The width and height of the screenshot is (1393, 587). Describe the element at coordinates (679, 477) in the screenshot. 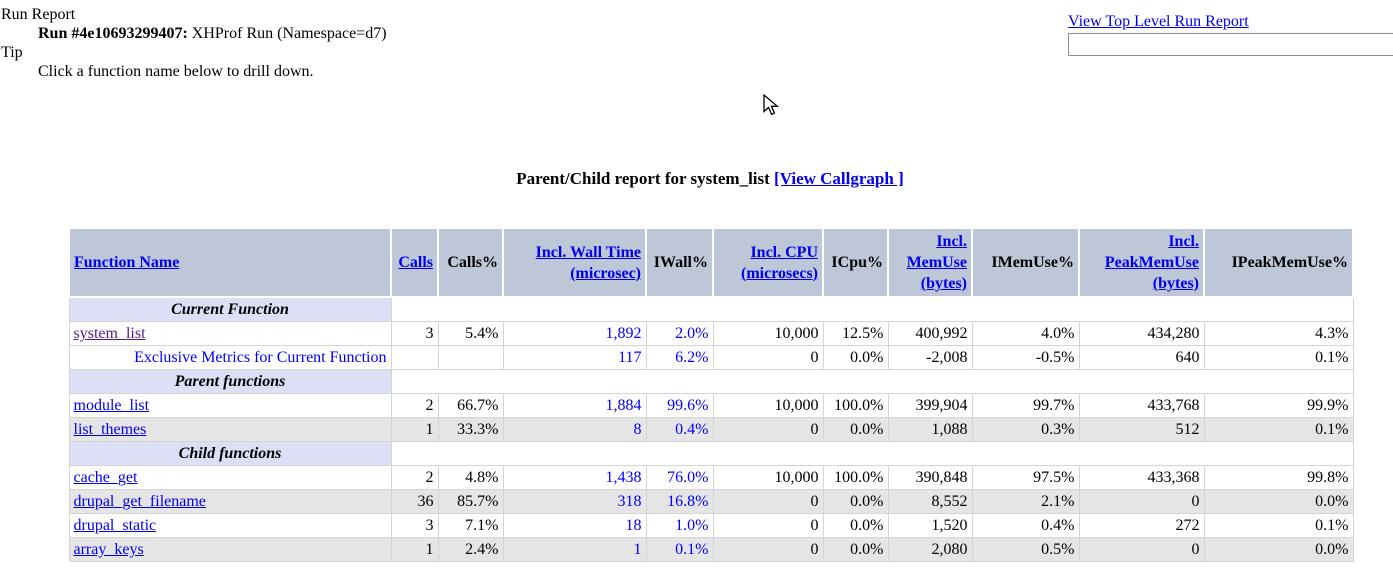

I see `value-cell: 76.0%` at that location.